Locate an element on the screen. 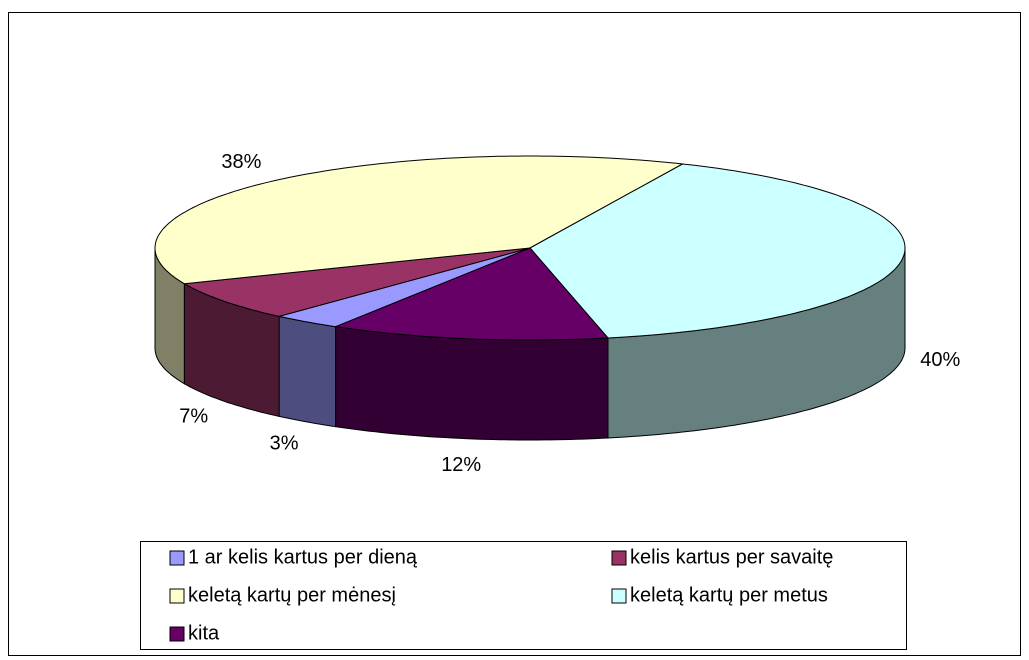  legend-label: keletą kartų per mėnesį is located at coordinates (292, 595).